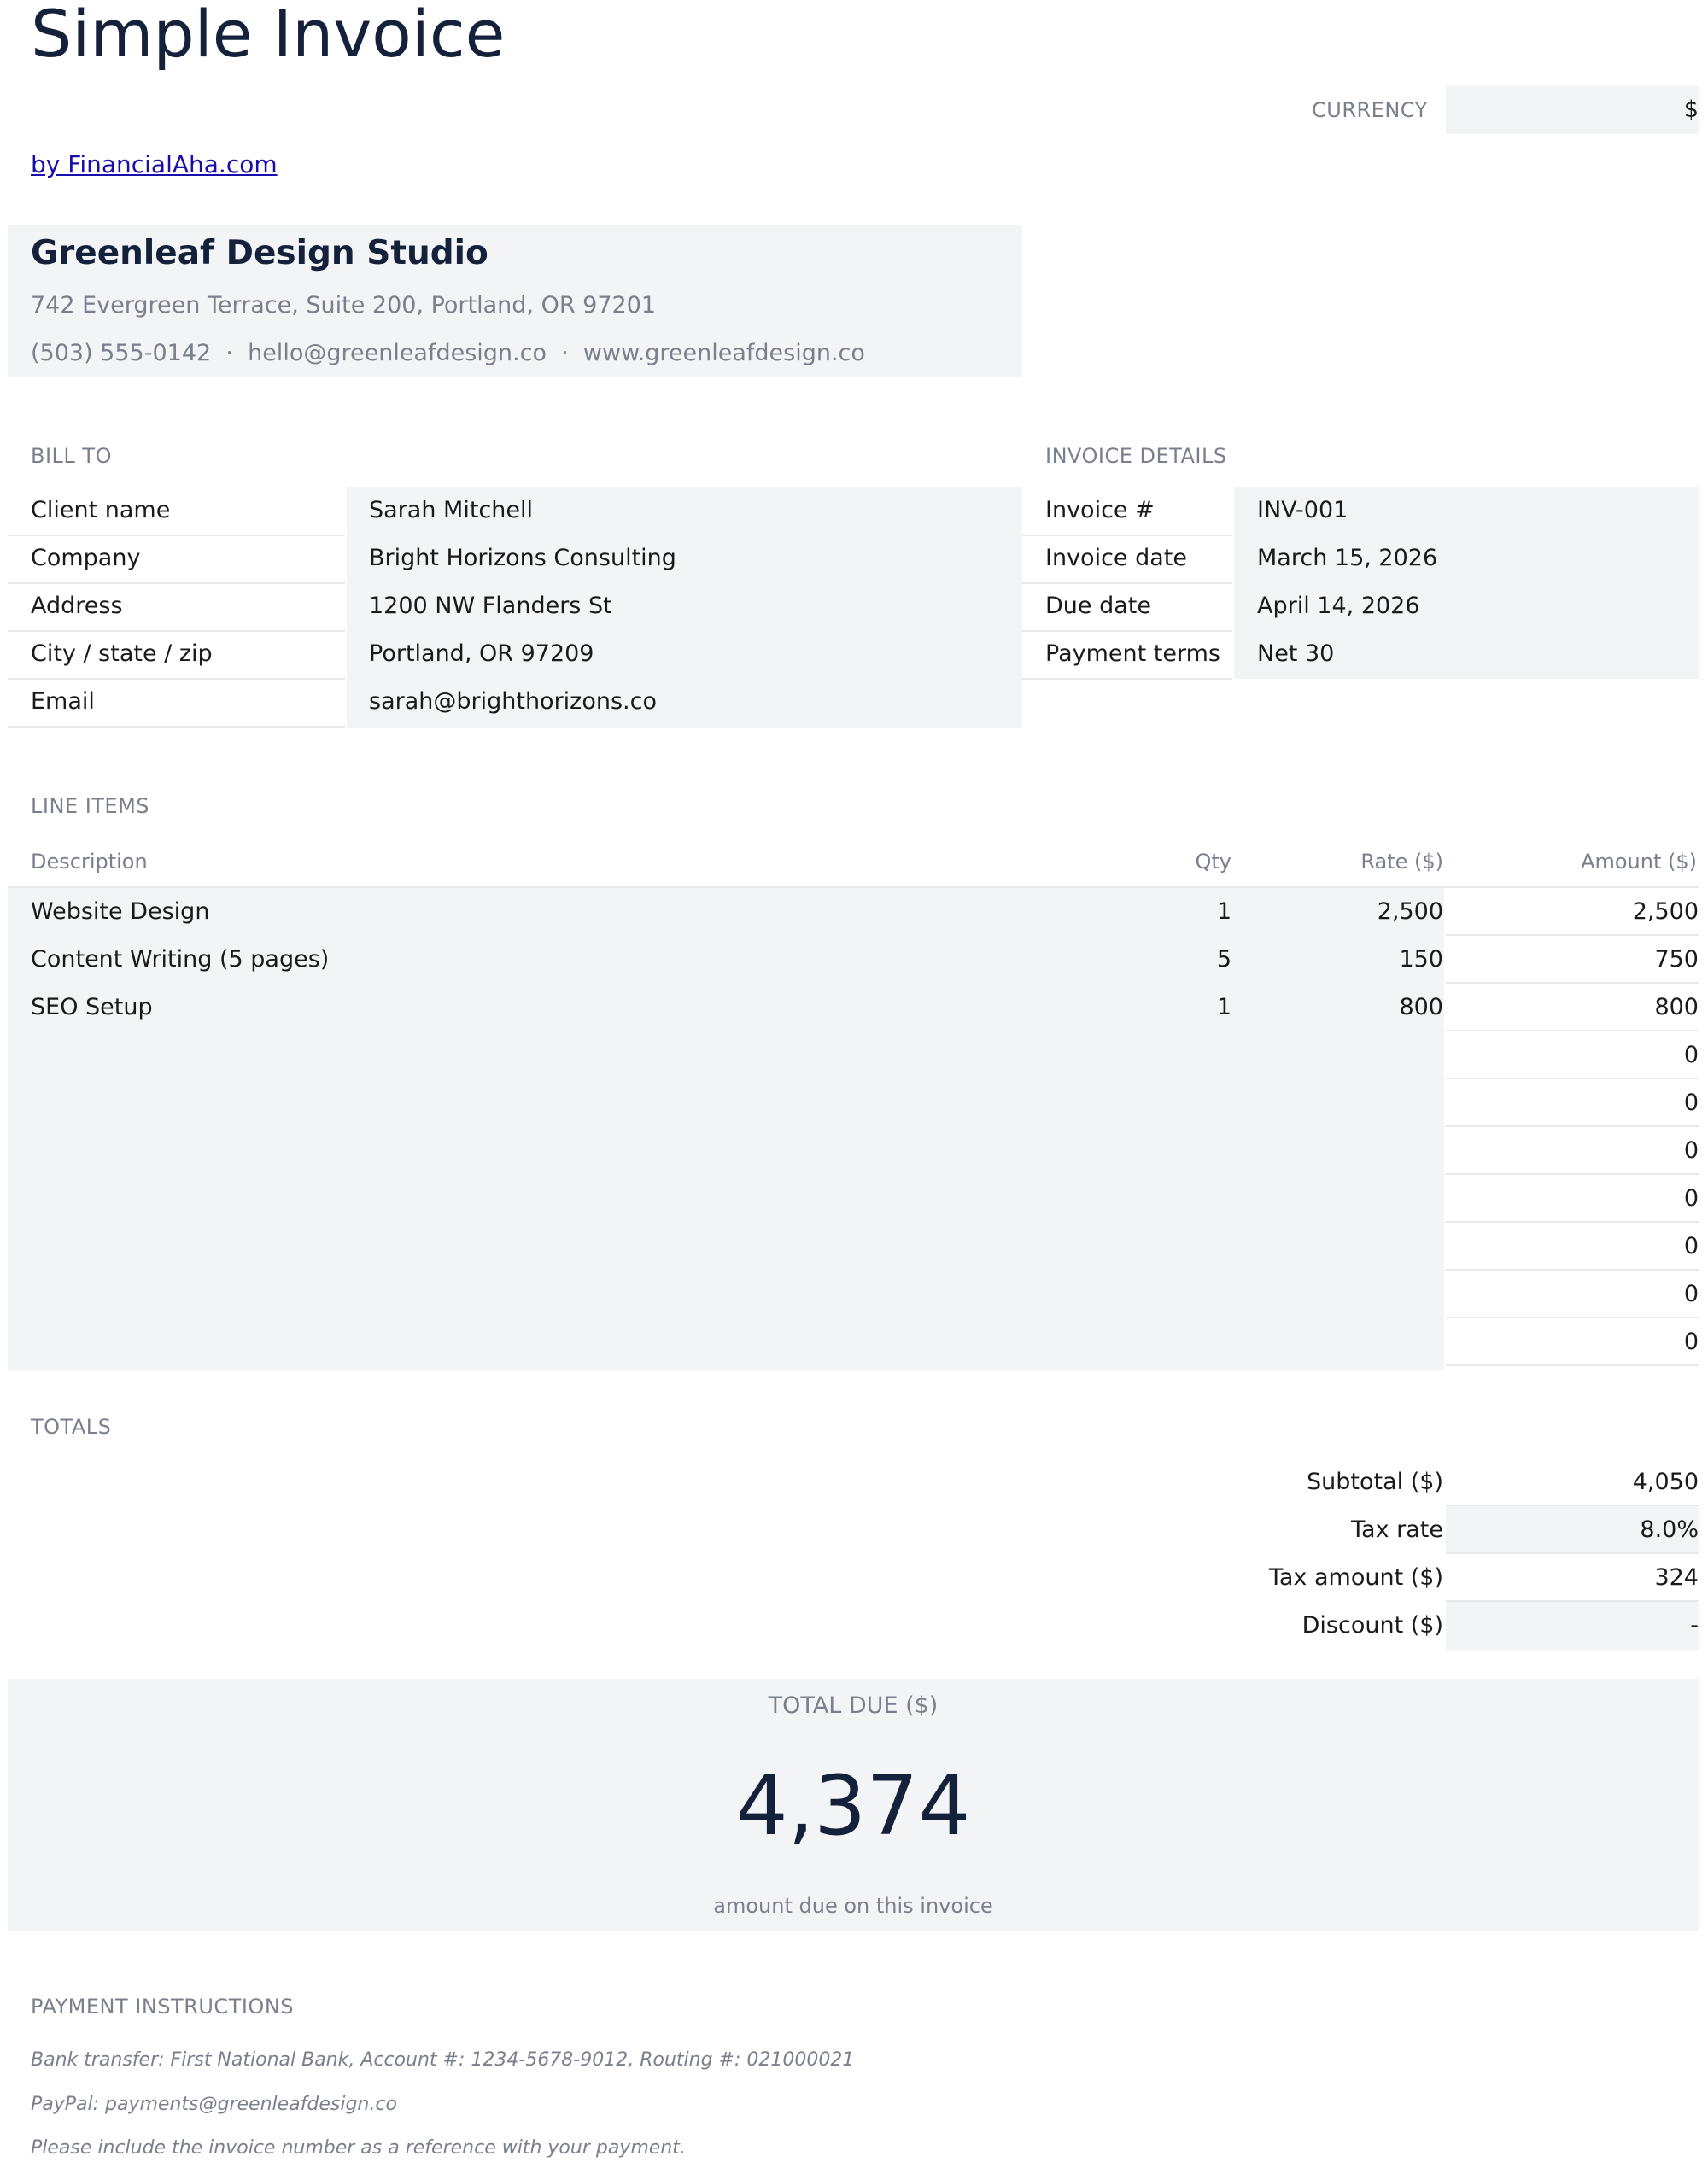 This screenshot has height=2168, width=1708. I want to click on column-header-amount: Amount ($), so click(1639, 862).